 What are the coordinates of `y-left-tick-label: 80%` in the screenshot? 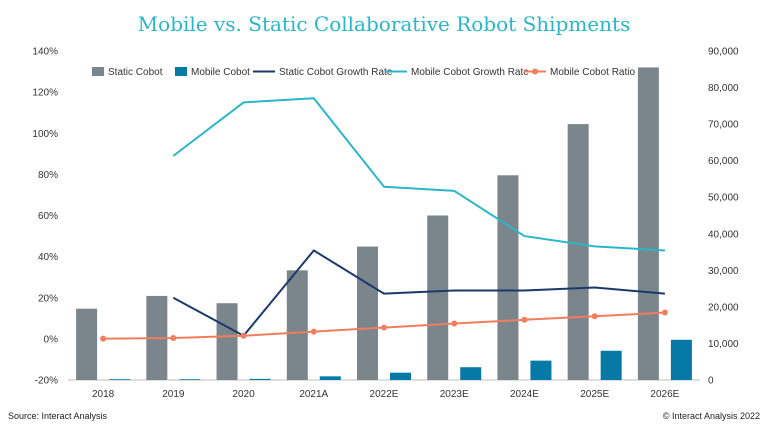 It's located at (48, 175).